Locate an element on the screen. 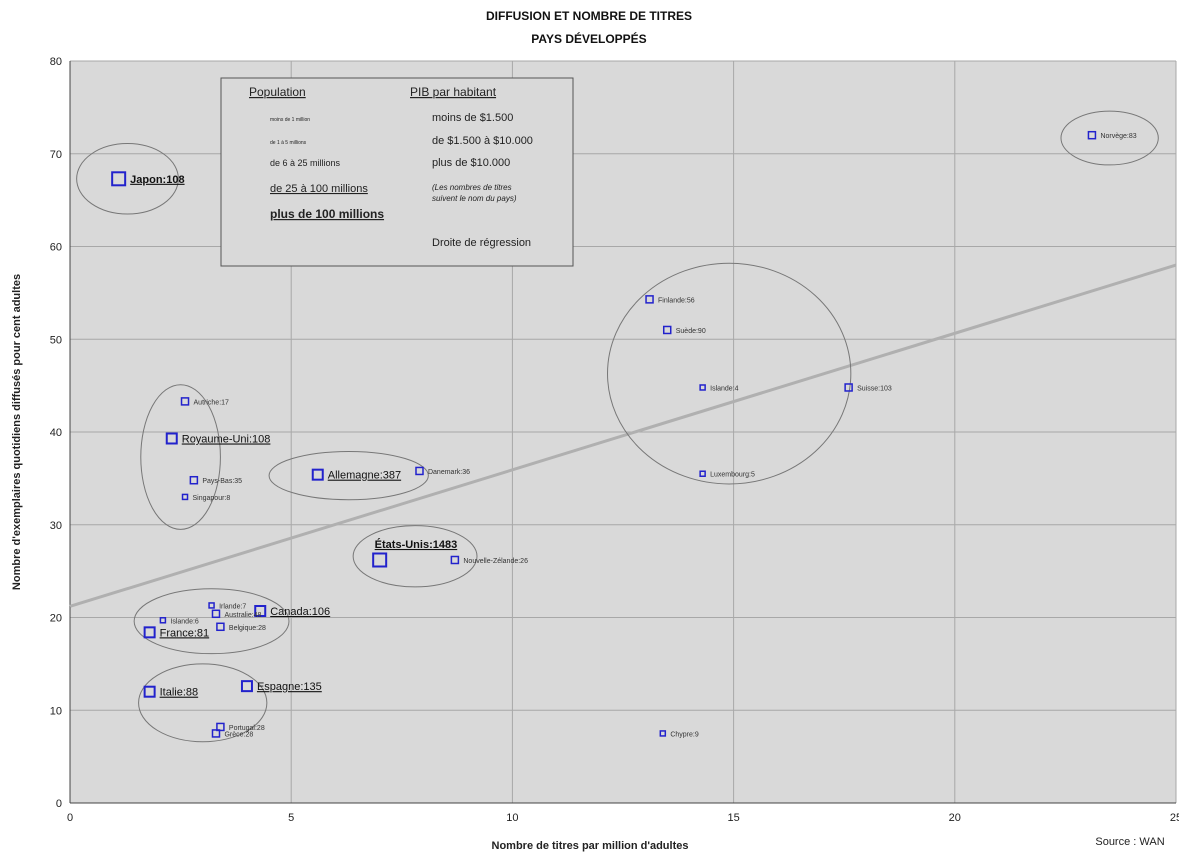 The image size is (1179, 854). data-point-label: Grèce:28 is located at coordinates (238, 734).